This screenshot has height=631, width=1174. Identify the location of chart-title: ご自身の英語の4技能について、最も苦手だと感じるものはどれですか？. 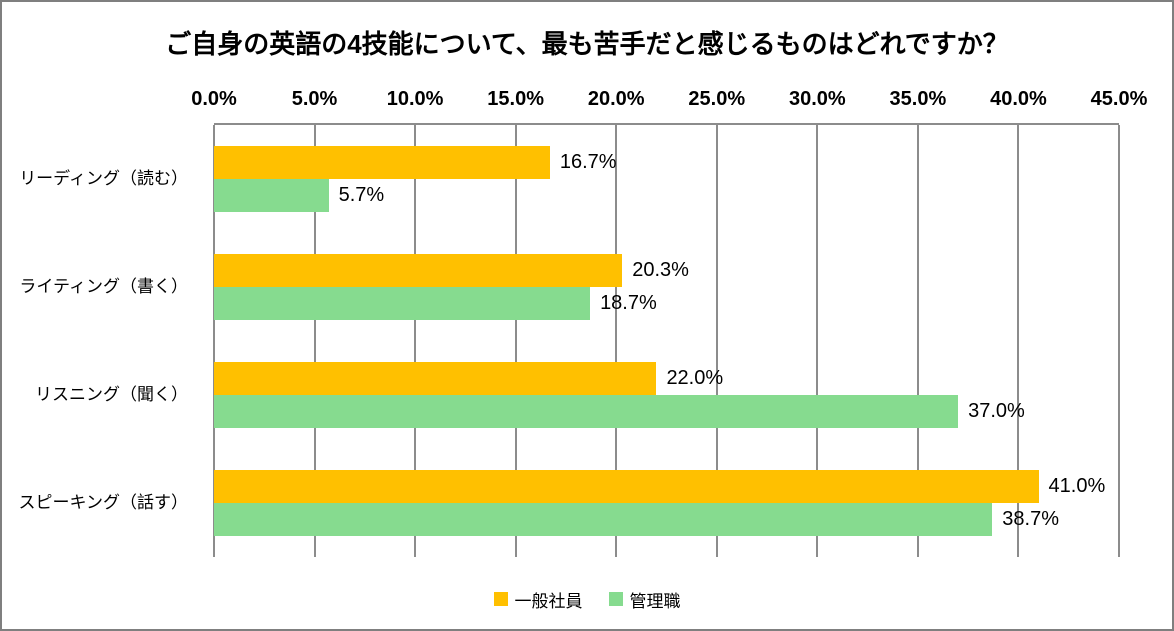
(587, 44).